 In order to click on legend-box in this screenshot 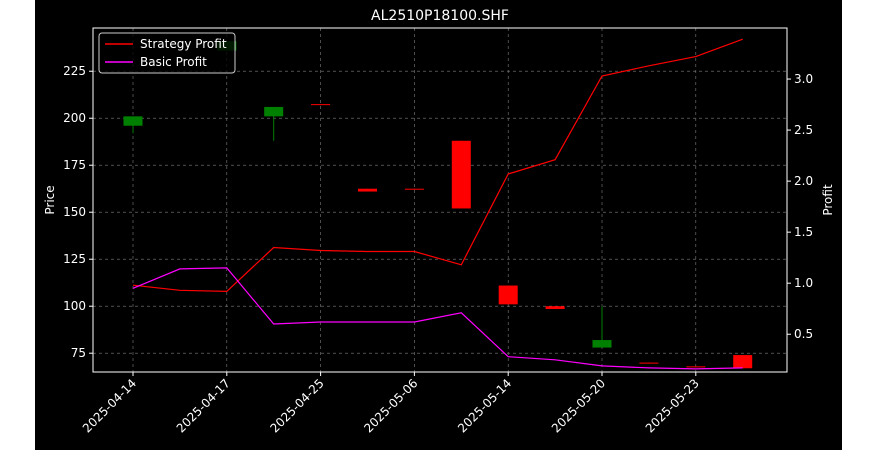, I will do `click(167, 53)`.